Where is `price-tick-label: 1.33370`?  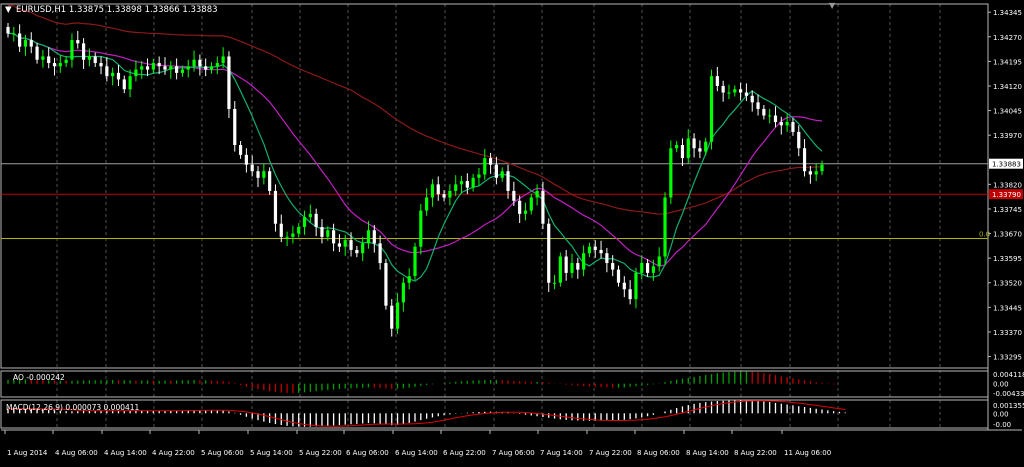 price-tick-label: 1.33370 is located at coordinates (1007, 333).